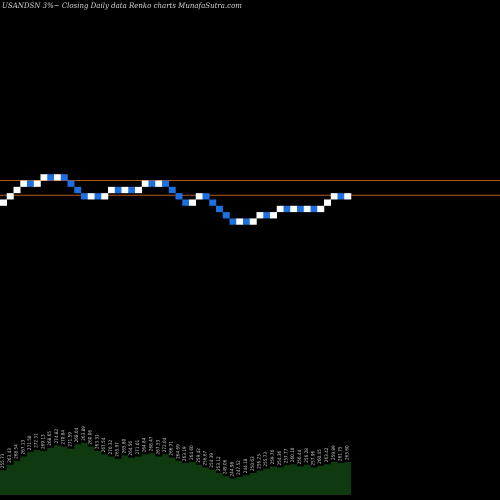  What do you see at coordinates (205, 458) in the screenshot?
I see `tick-label: 256.67` at bounding box center [205, 458].